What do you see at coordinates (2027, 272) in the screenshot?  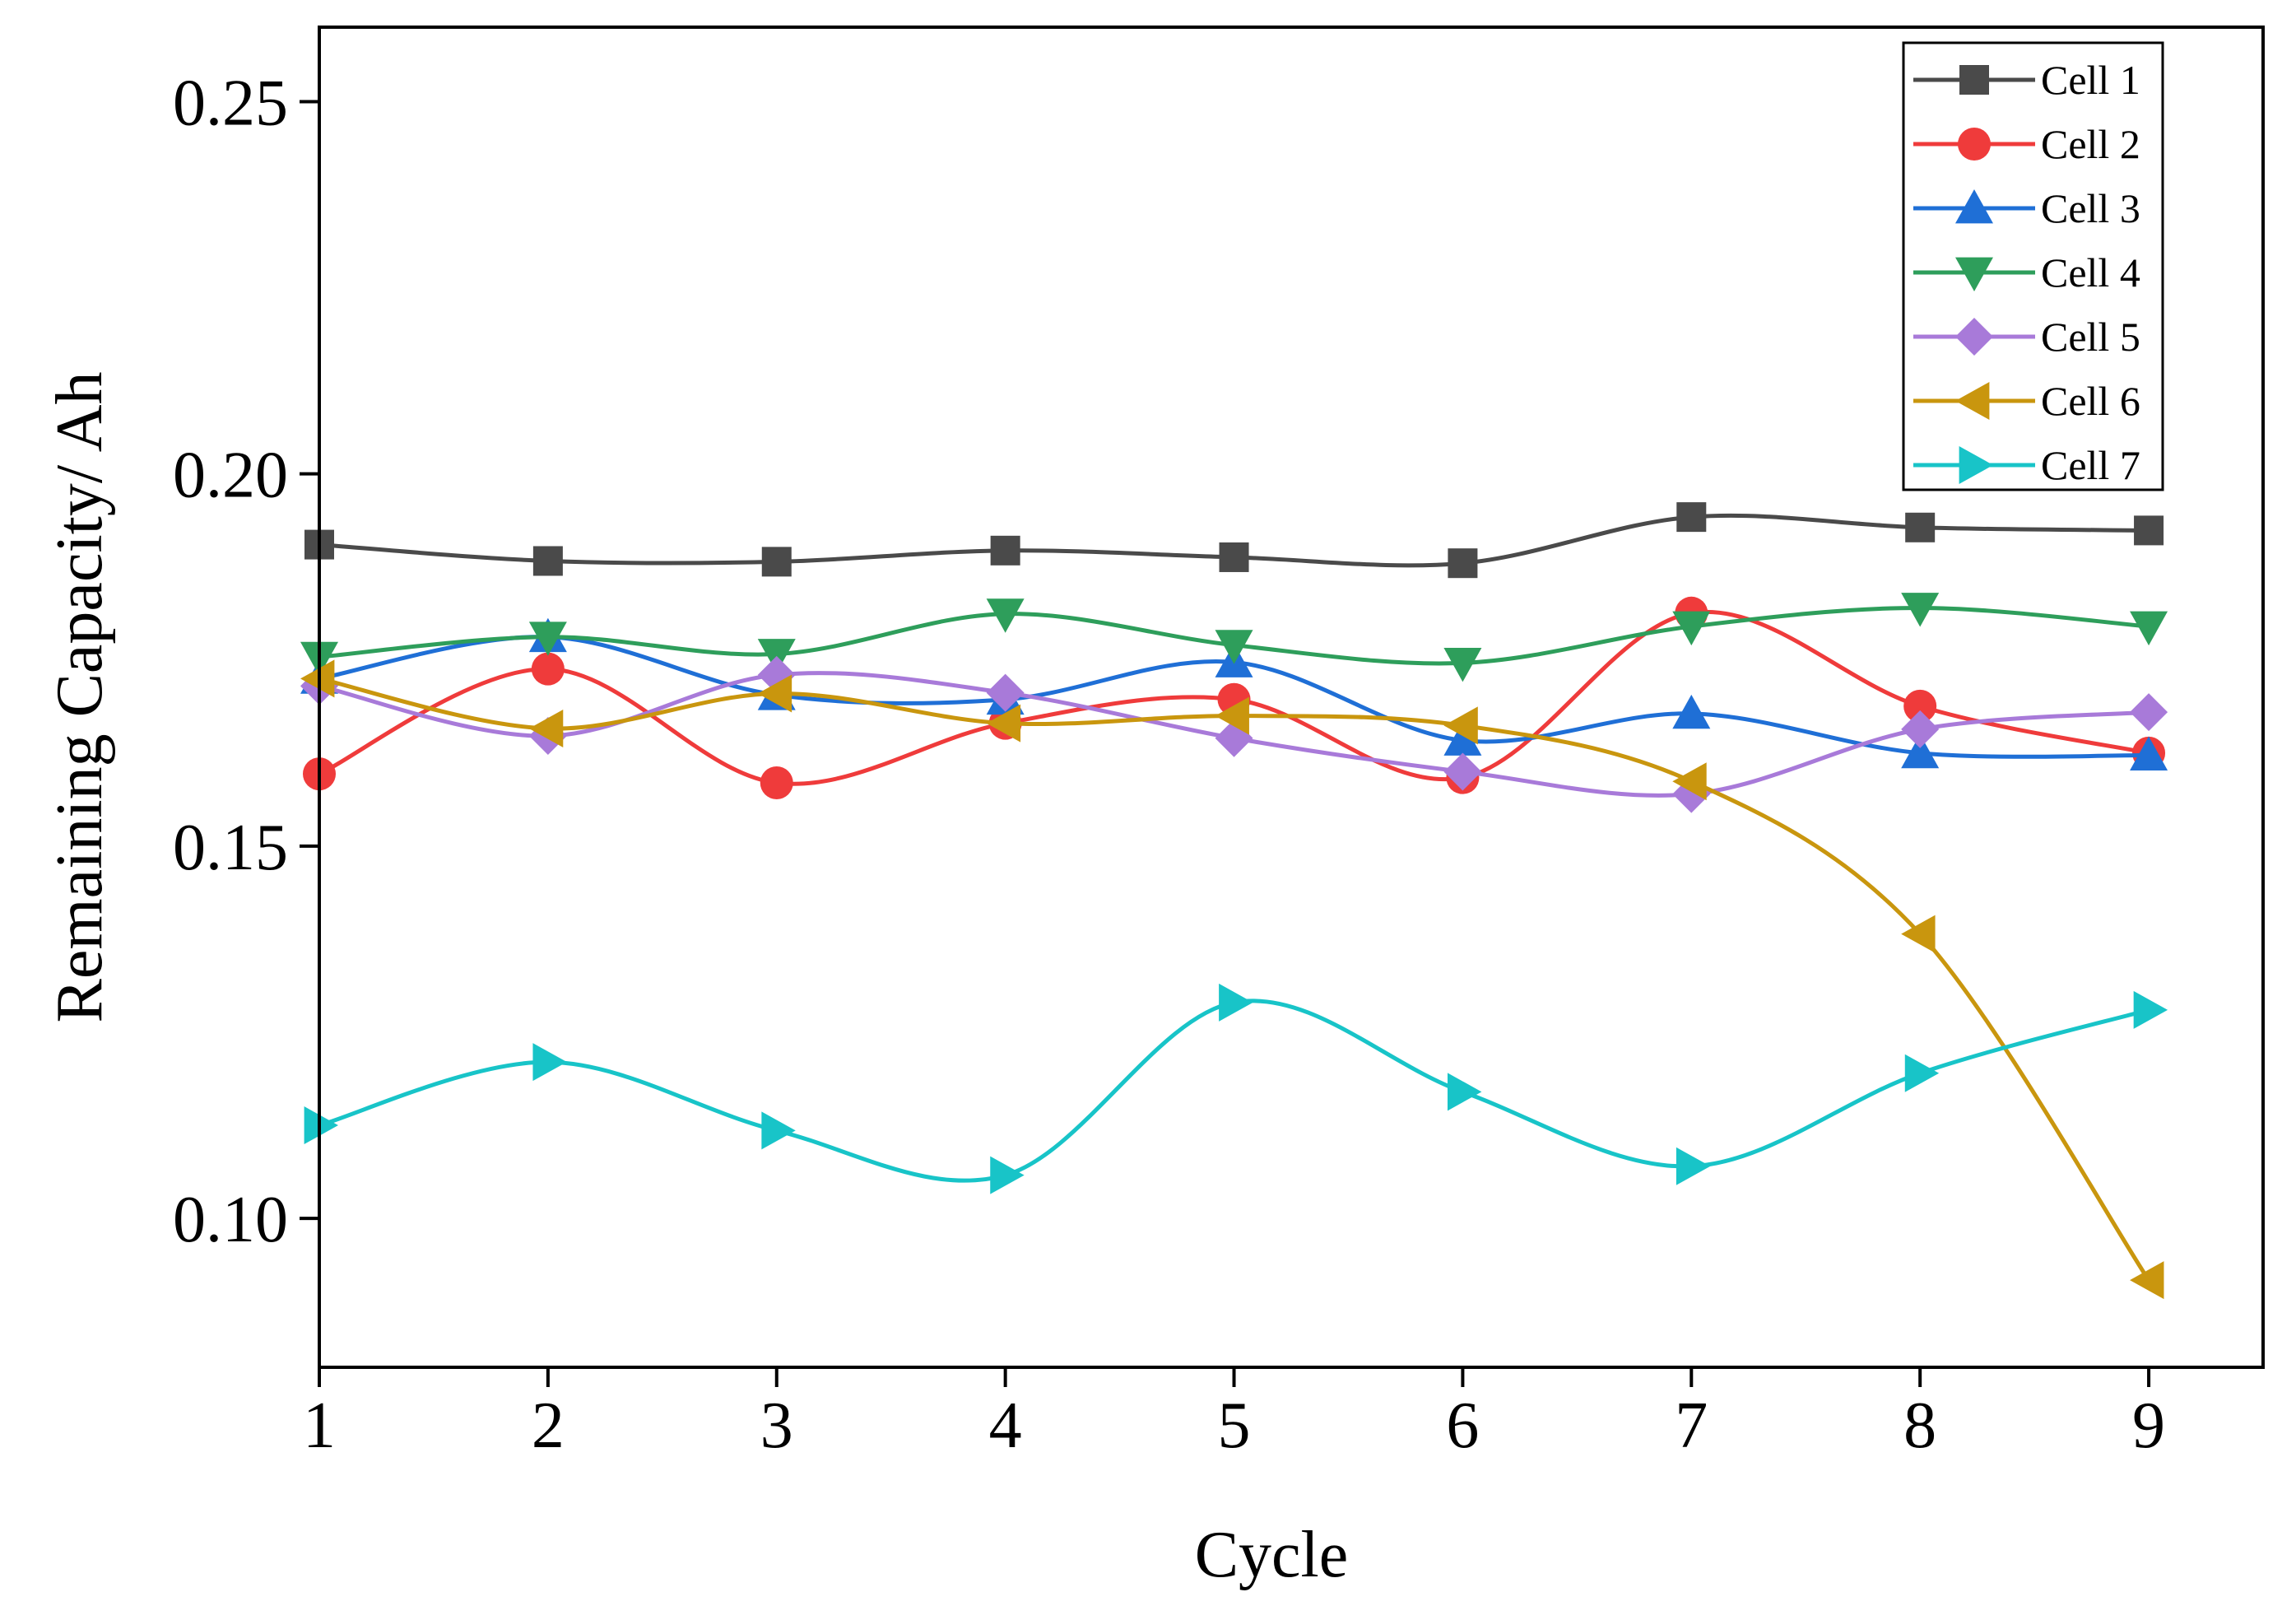 I see `legend-item: Cell 4` at bounding box center [2027, 272].